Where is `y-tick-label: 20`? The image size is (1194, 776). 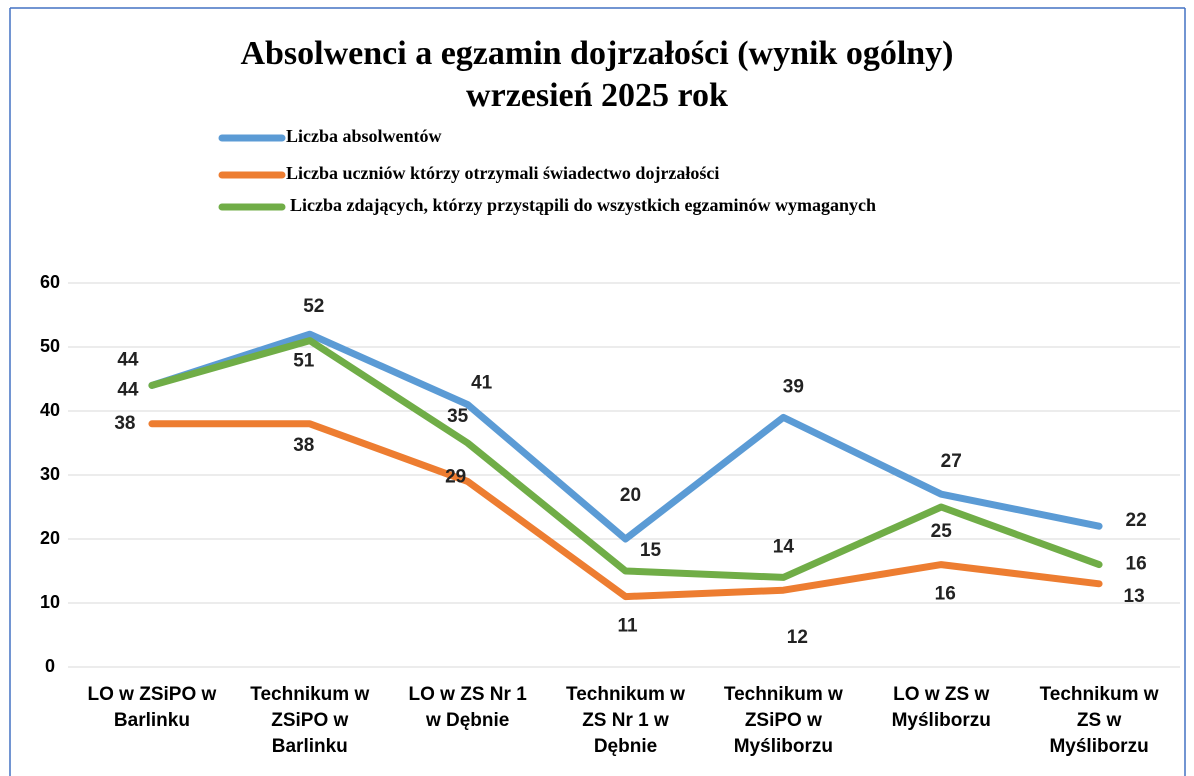 y-tick-label: 20 is located at coordinates (50, 538).